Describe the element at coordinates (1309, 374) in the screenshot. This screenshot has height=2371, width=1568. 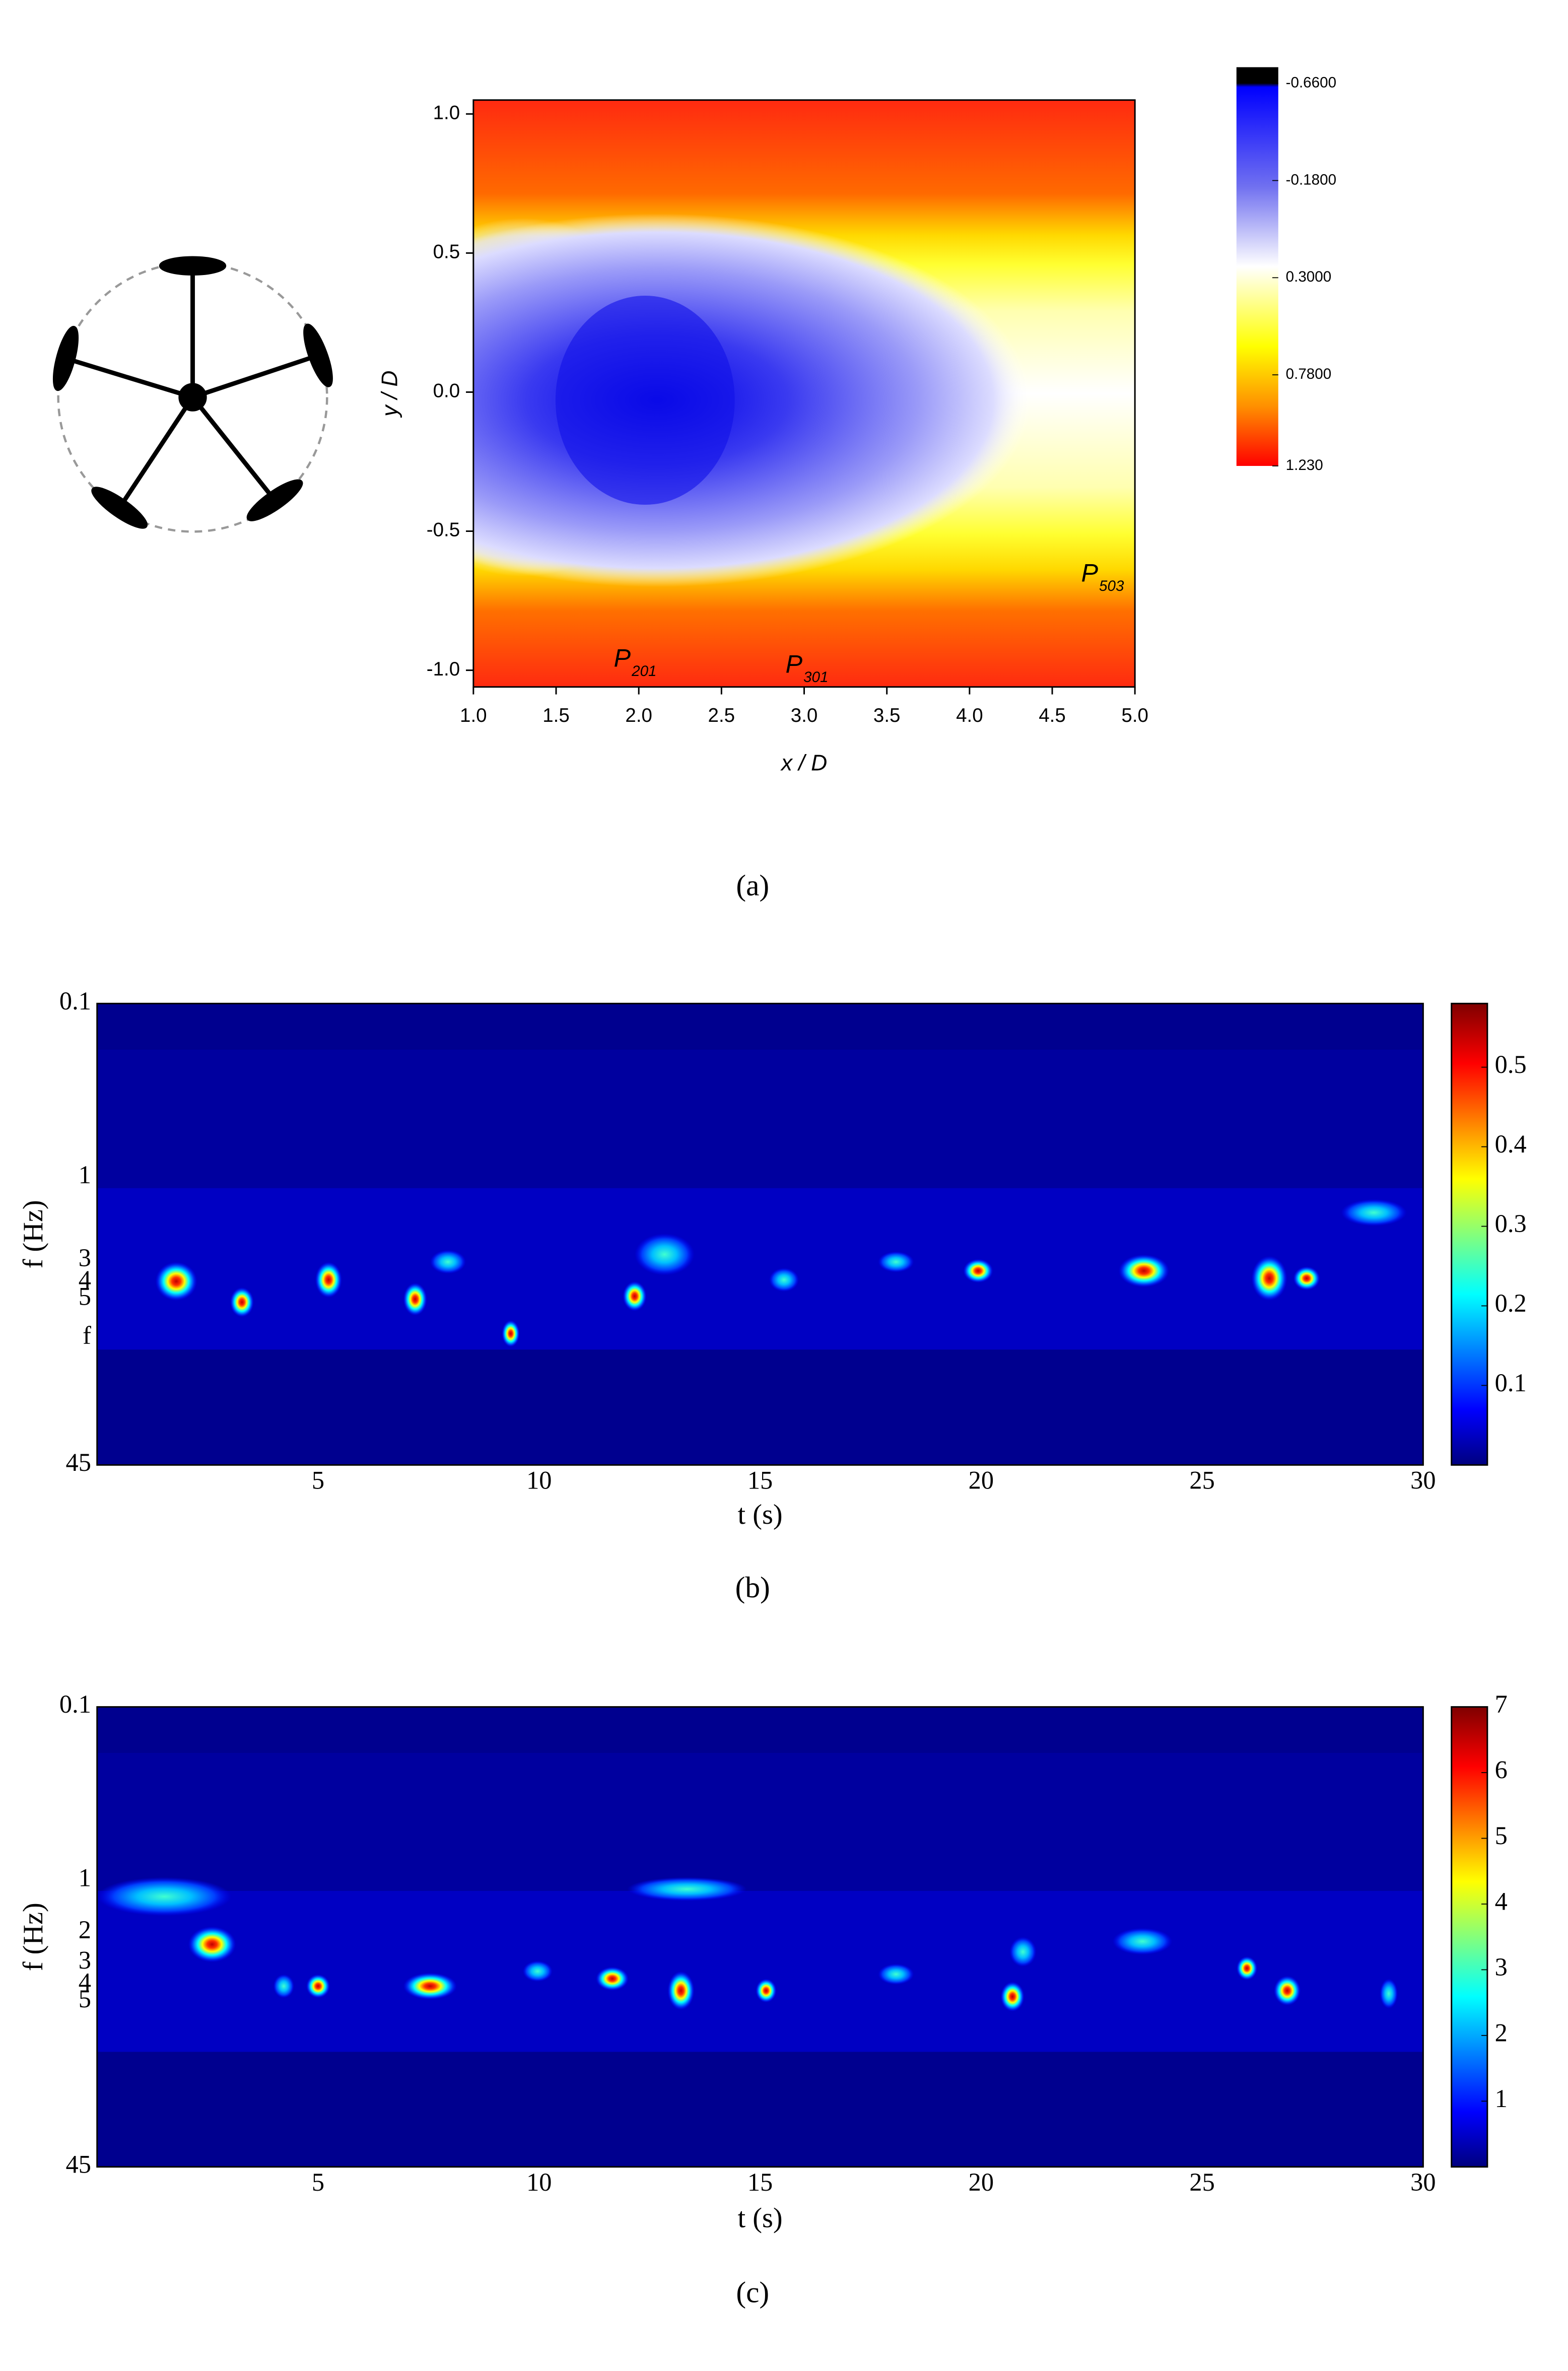
I see `colorbar-tick-label: 0.7800` at that location.